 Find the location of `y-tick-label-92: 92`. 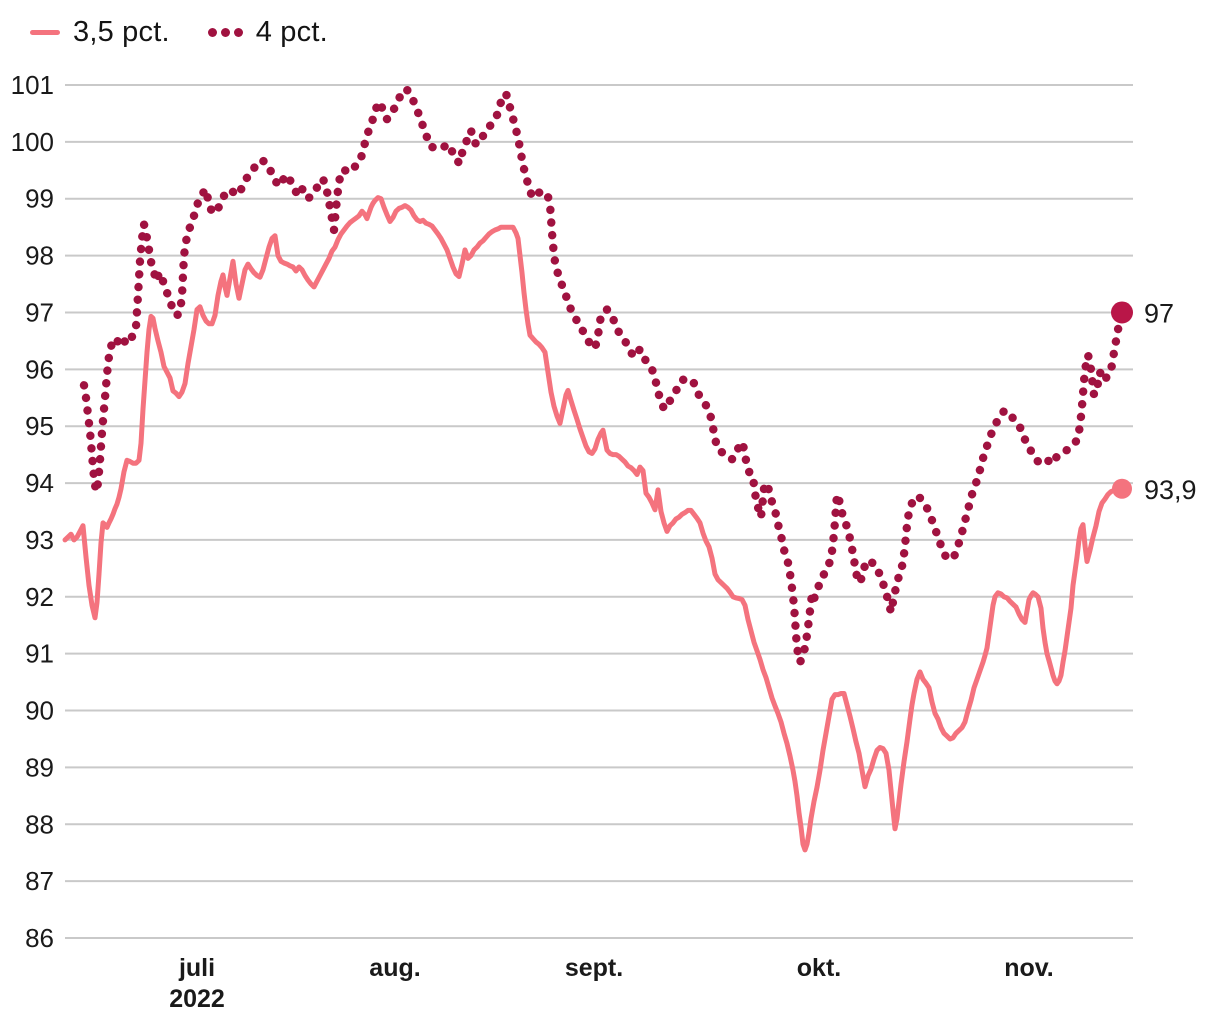

y-tick-label-92: 92 is located at coordinates (39, 597).